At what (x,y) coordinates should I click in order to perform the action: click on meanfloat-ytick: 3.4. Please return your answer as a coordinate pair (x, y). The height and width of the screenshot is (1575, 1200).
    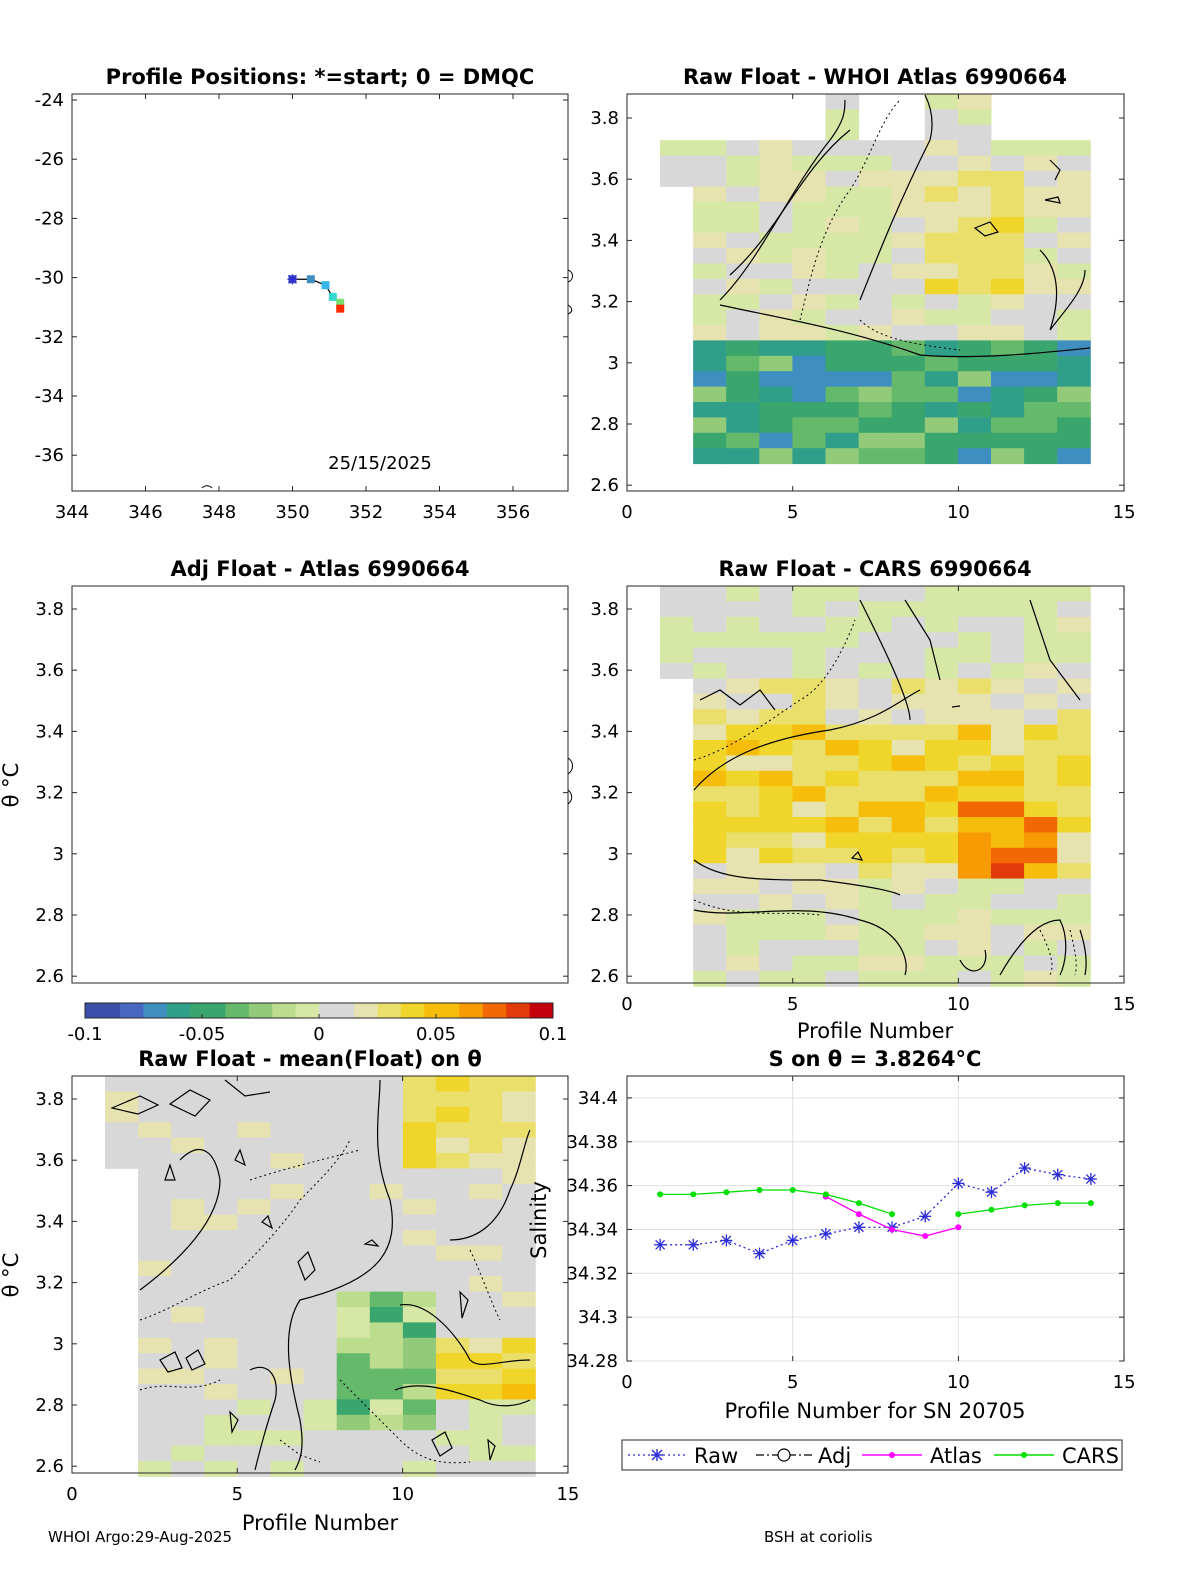
    Looking at the image, I should click on (49, 1221).